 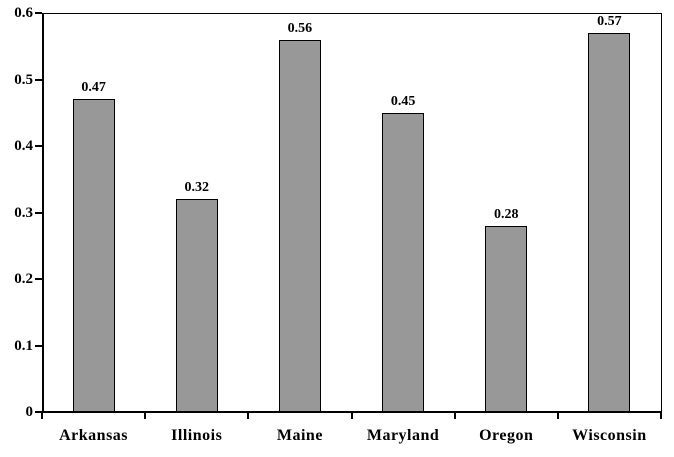 What do you see at coordinates (23, 79) in the screenshot?
I see `y-axis-tick-label: 0.5` at bounding box center [23, 79].